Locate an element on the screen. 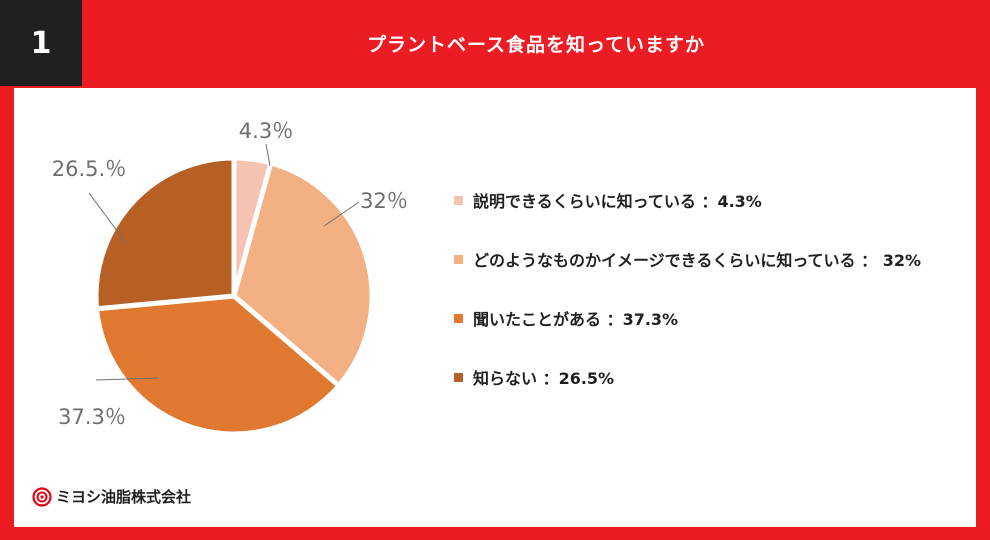 This screenshot has width=990, height=540. data-label: 4.3％ is located at coordinates (266, 131).